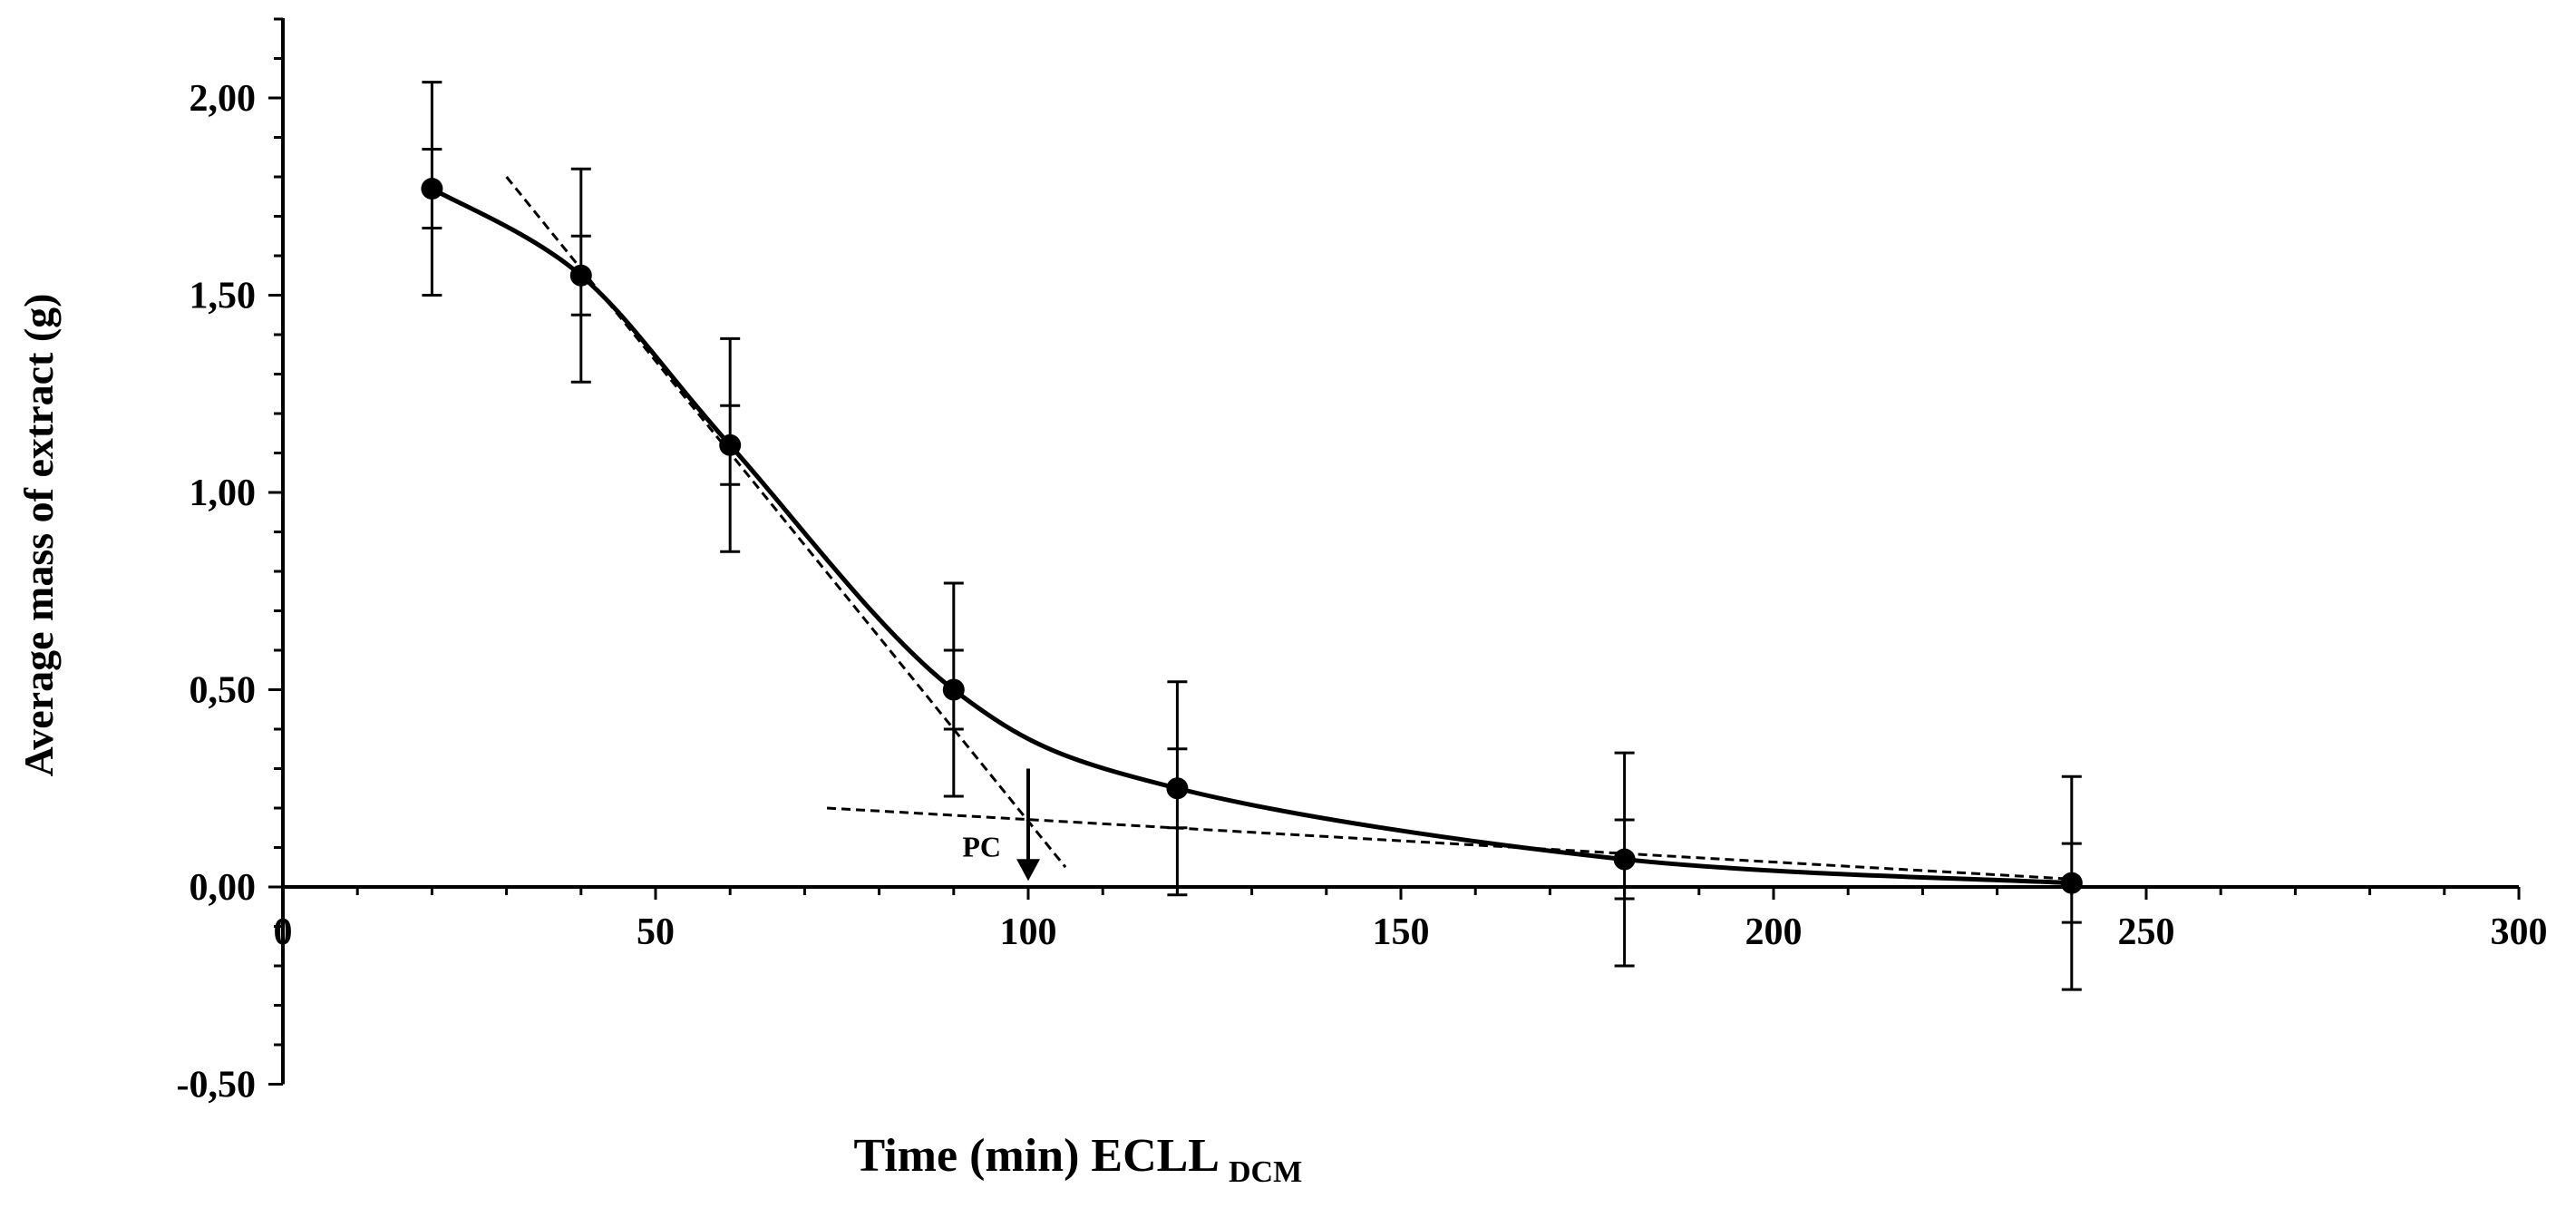  Describe the element at coordinates (283, 932) in the screenshot. I see `x-tick-label: 0` at that location.